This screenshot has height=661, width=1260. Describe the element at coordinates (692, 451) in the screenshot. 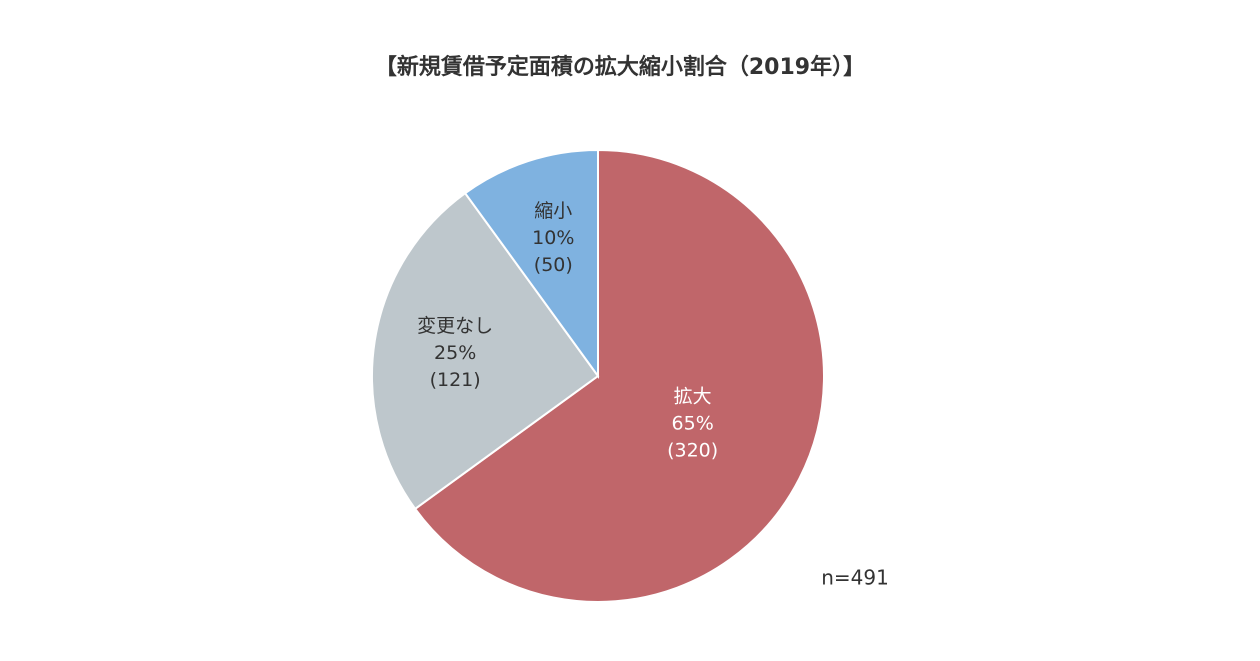

I see `count-label: (320)` at that location.